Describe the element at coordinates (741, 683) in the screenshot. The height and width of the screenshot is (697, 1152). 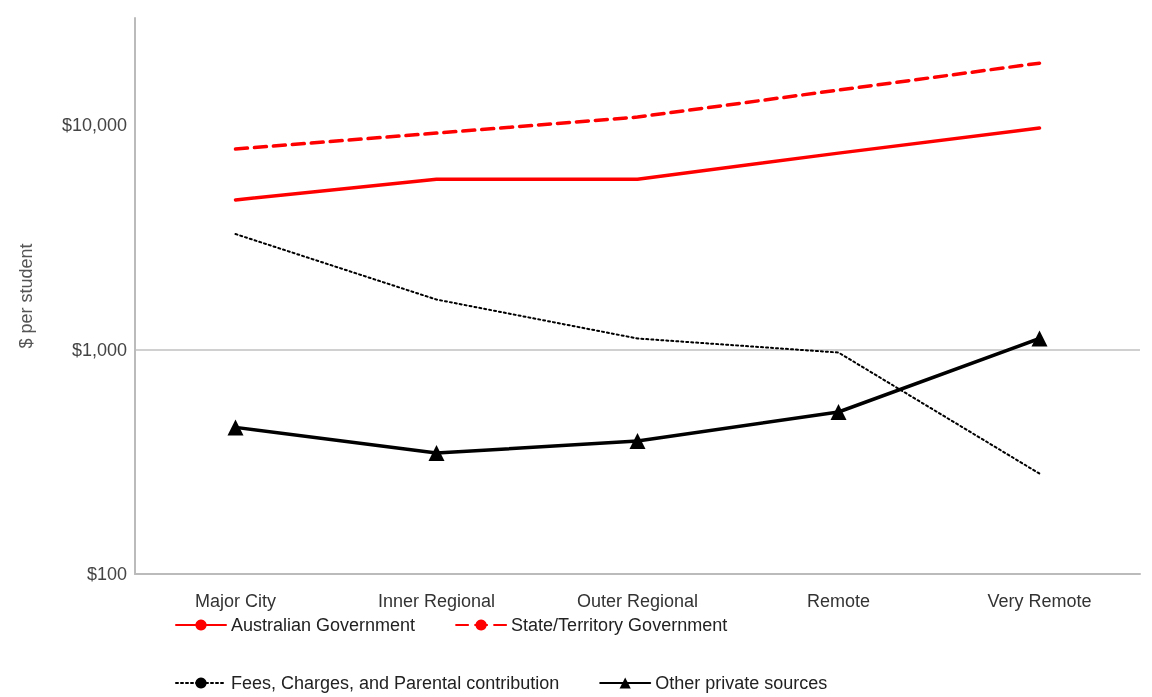
I see `legend-label: Other private sources` at that location.